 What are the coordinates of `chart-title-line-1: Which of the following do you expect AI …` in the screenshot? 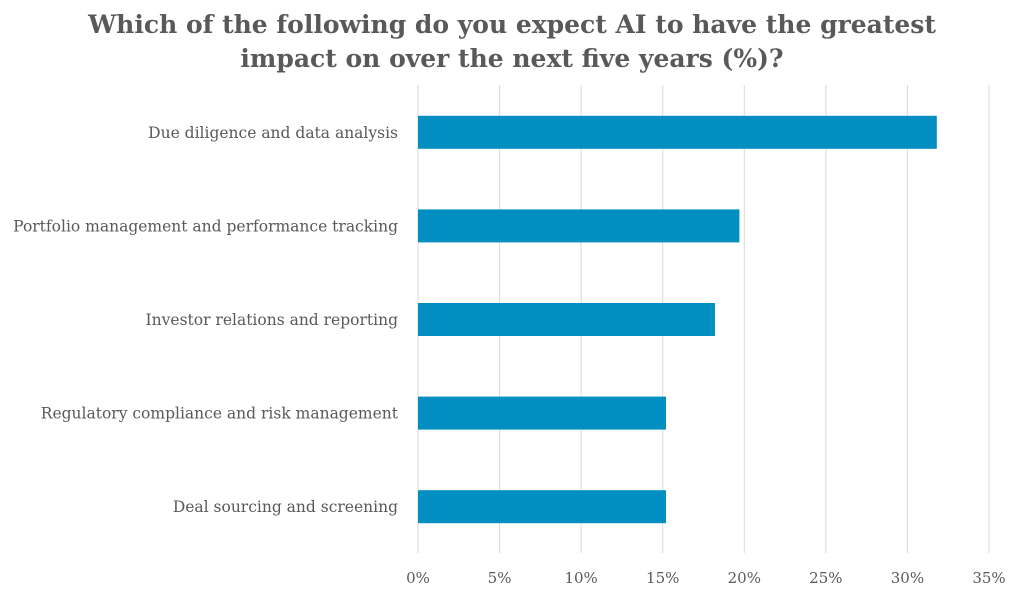 It's located at (512, 24).